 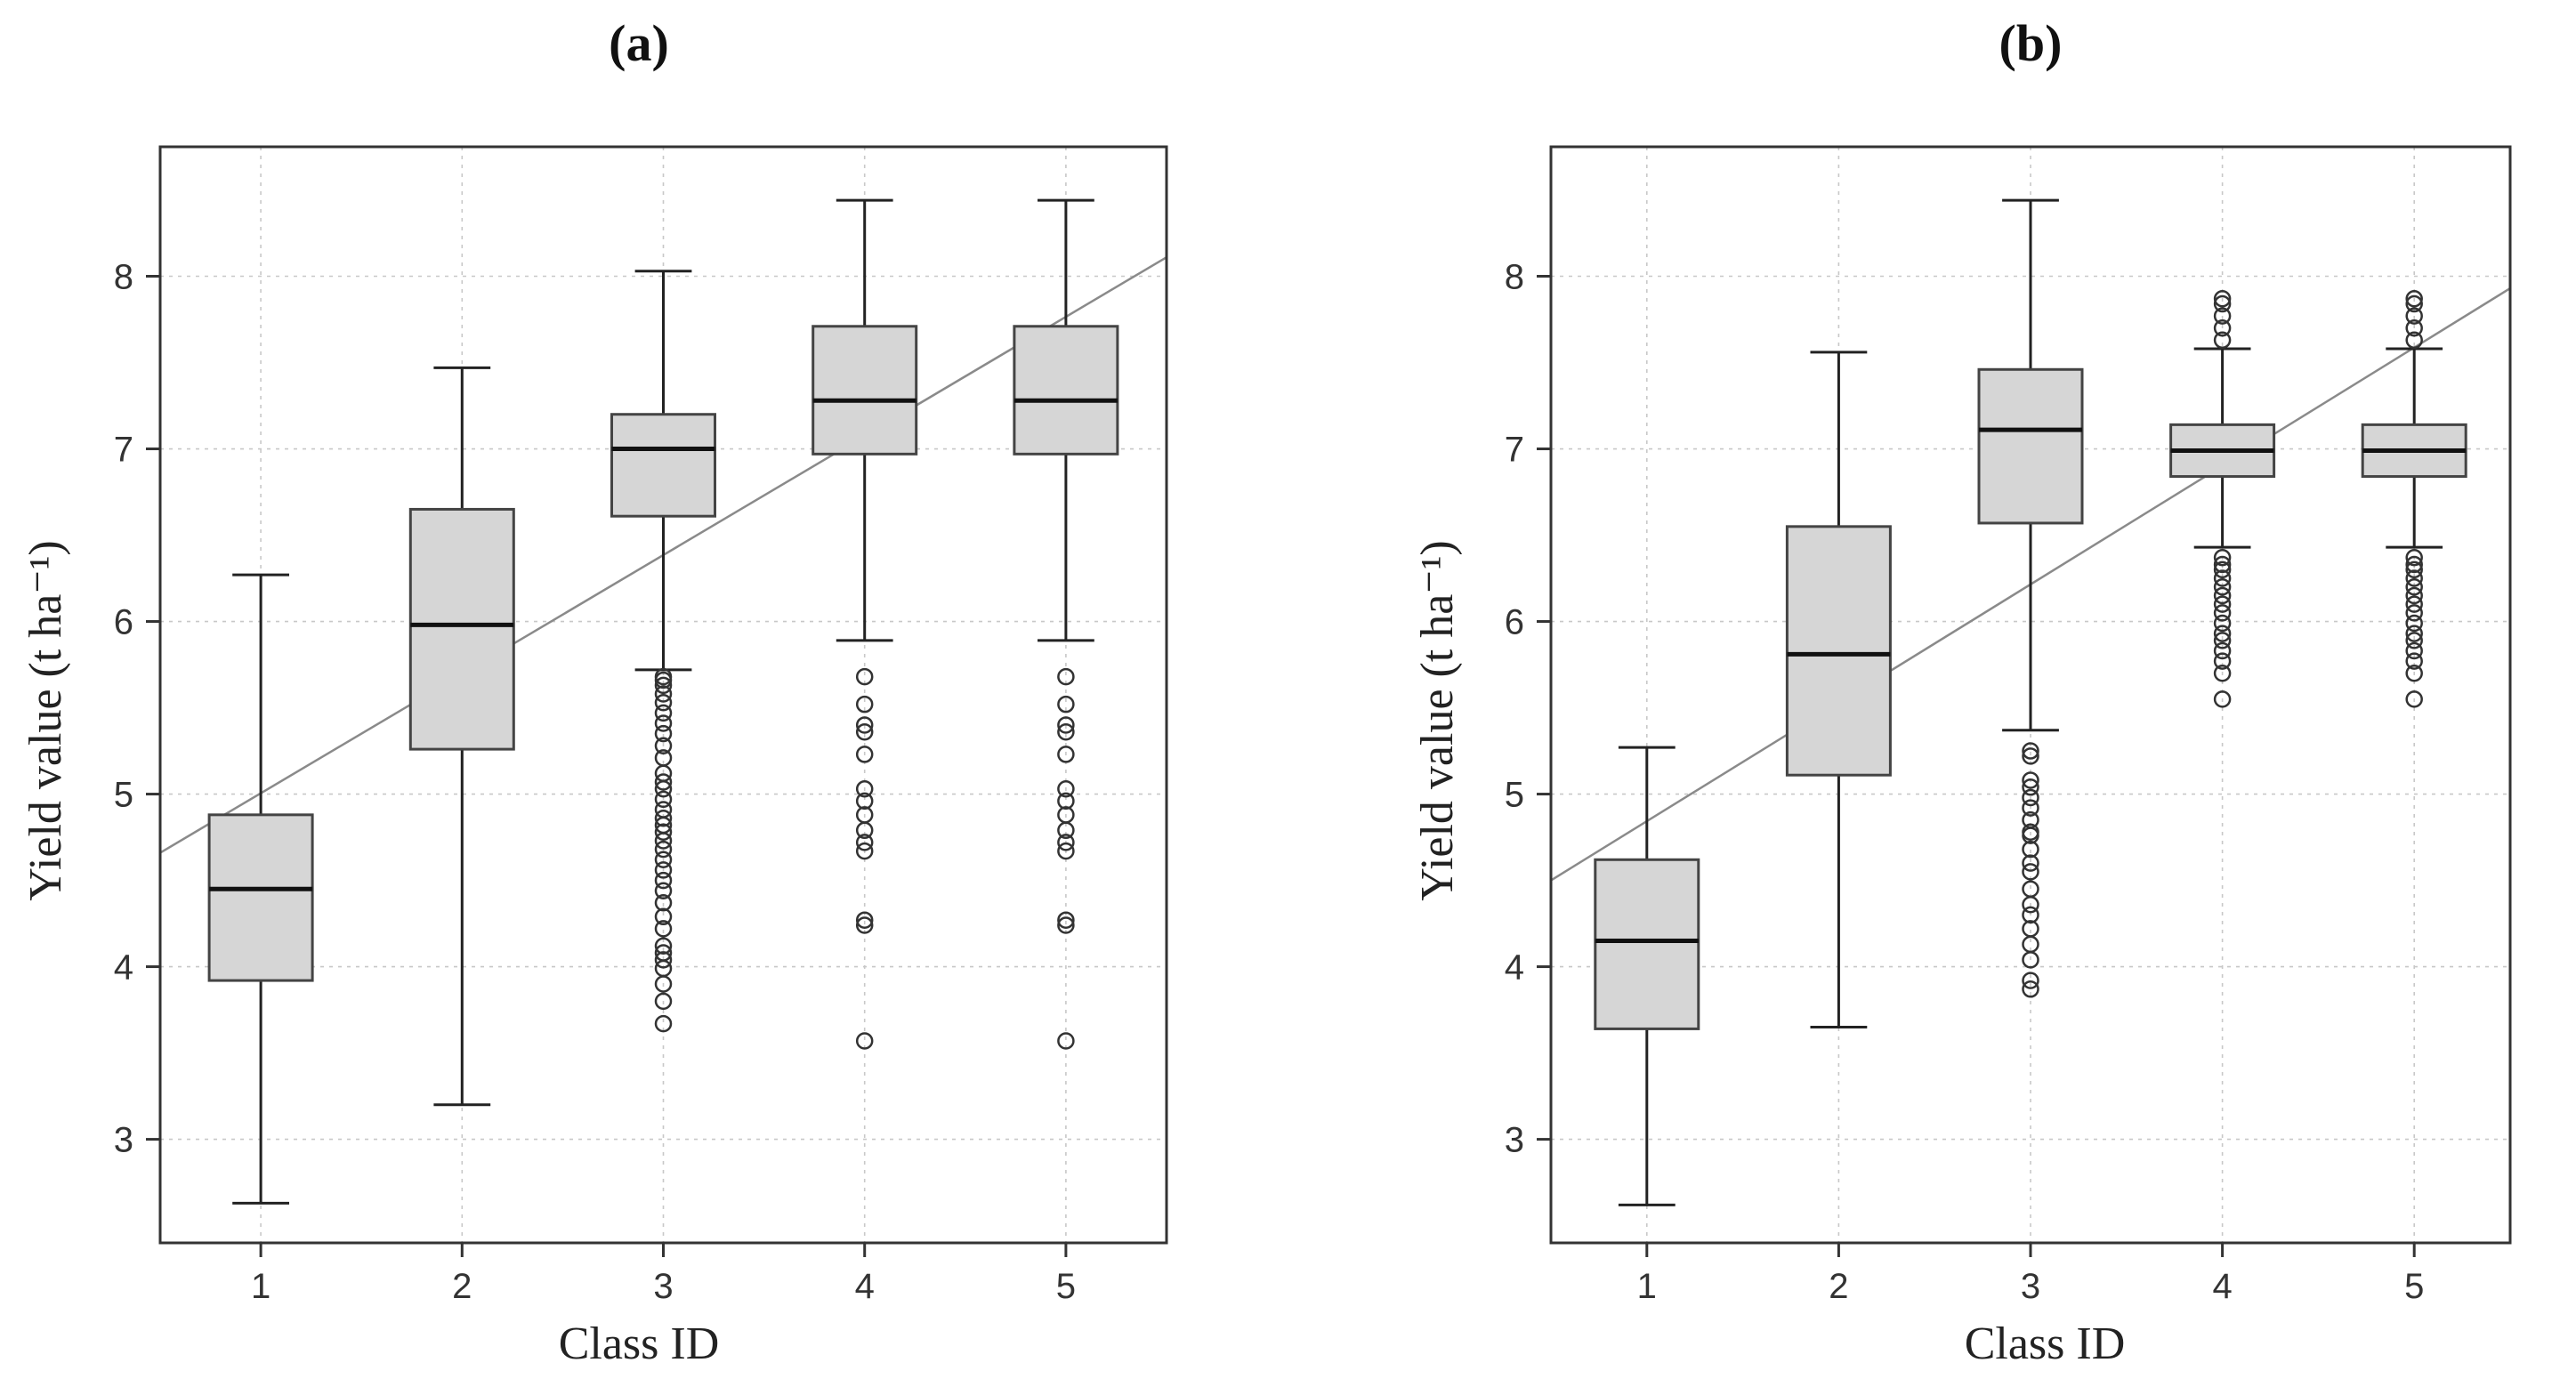 What do you see at coordinates (2222, 1286) in the screenshot?
I see `x-tick-label: 4` at bounding box center [2222, 1286].